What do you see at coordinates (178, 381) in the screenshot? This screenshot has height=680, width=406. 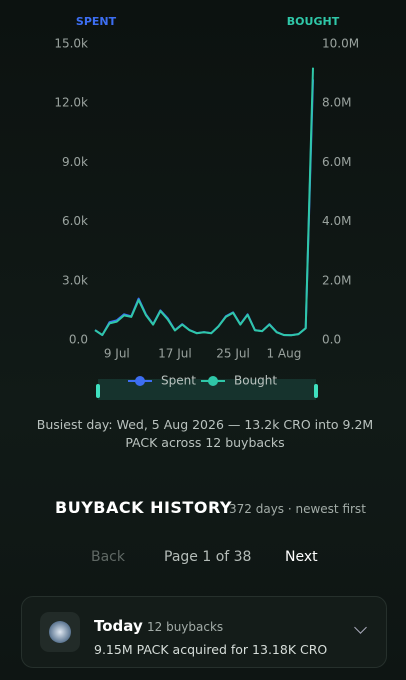 I see `legend-label: Spent` at bounding box center [178, 381].